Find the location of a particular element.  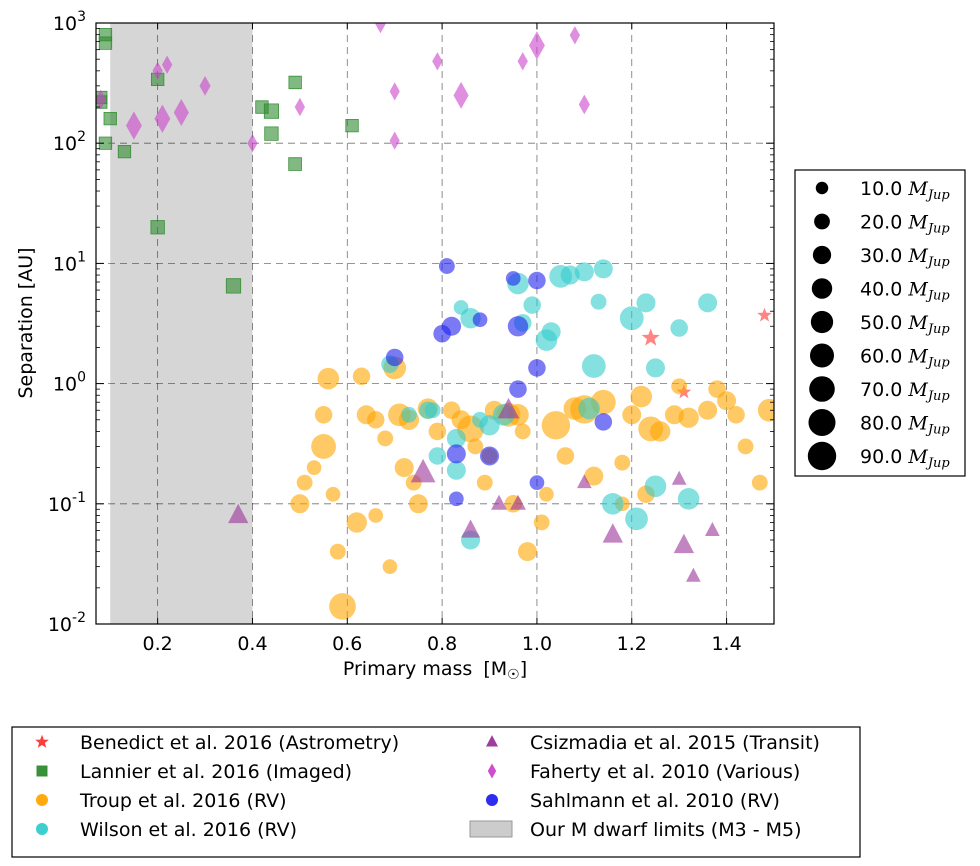

legend-label: Our M dwarf limits (M3 - M5) is located at coordinates (666, 830).